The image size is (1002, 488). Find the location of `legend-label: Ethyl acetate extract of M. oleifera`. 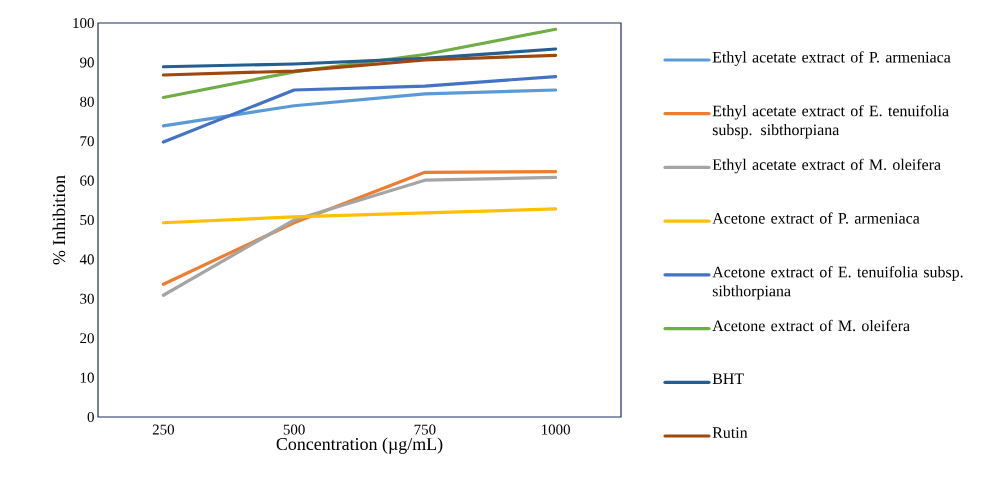

legend-label: Ethyl acetate extract of M. oleifera is located at coordinates (826, 166).